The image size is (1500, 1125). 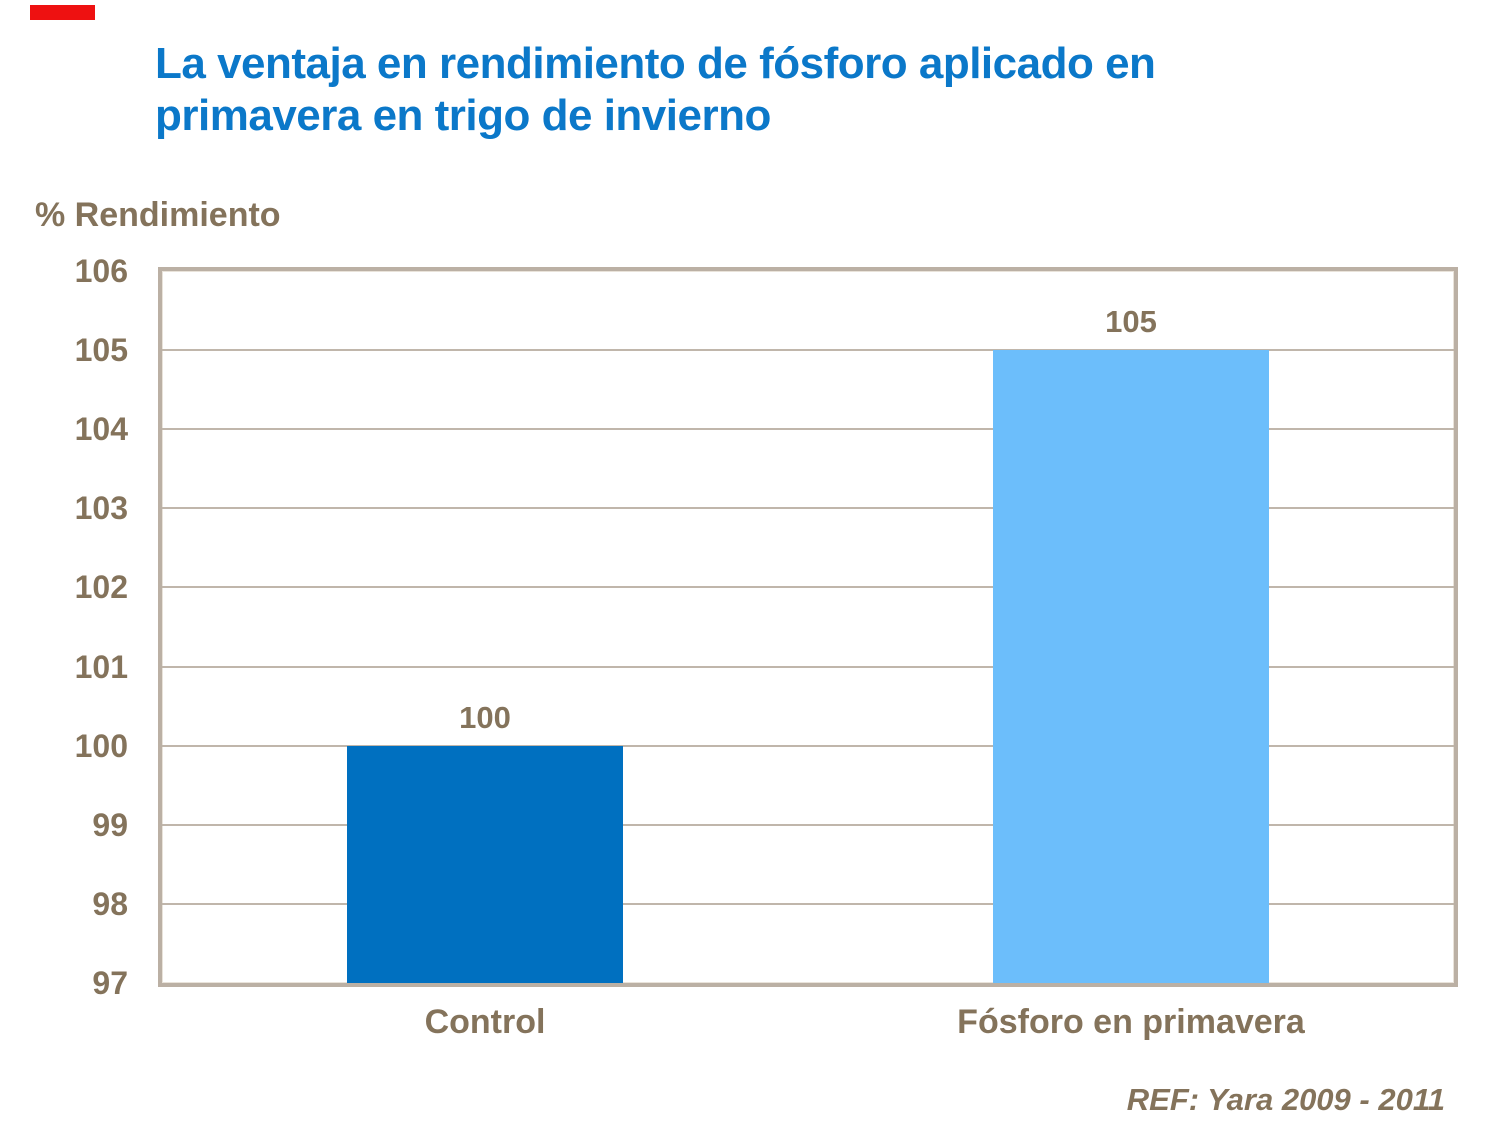 I want to click on y-axis-title: % Rendimiento, so click(x=158, y=215).